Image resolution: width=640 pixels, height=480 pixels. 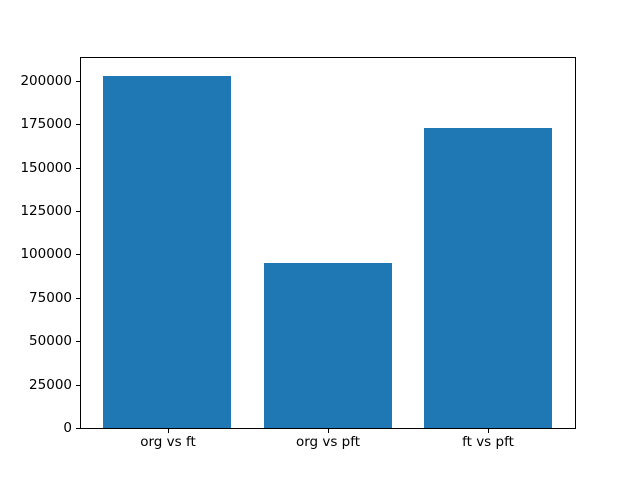 I want to click on x-axis-tick-label: org vs ft, so click(x=168, y=442).